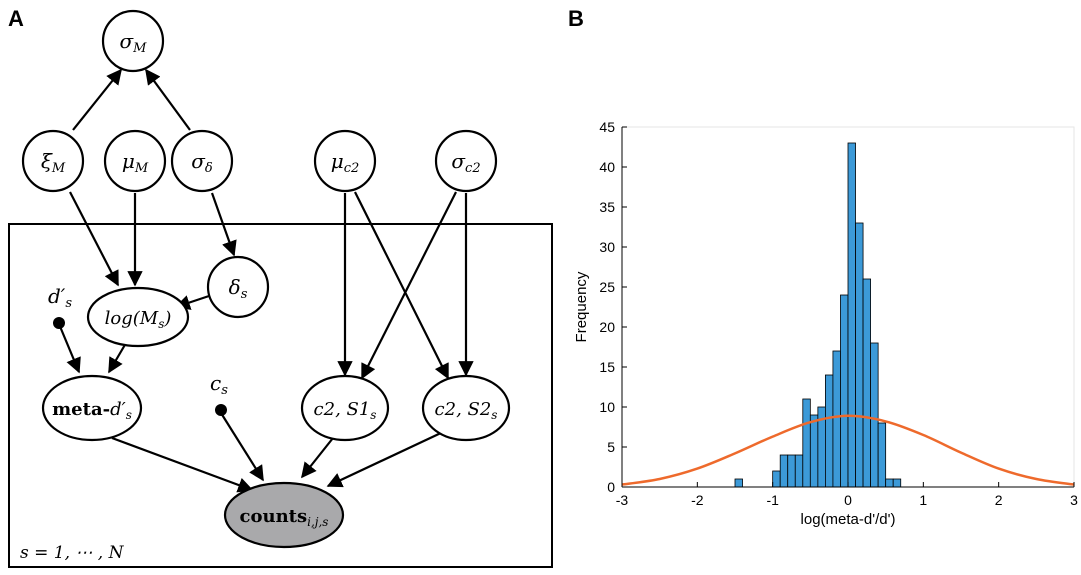 The width and height of the screenshot is (1081, 575). What do you see at coordinates (138, 319) in the screenshot?
I see `label-log-m: log(Ms)` at bounding box center [138, 319].